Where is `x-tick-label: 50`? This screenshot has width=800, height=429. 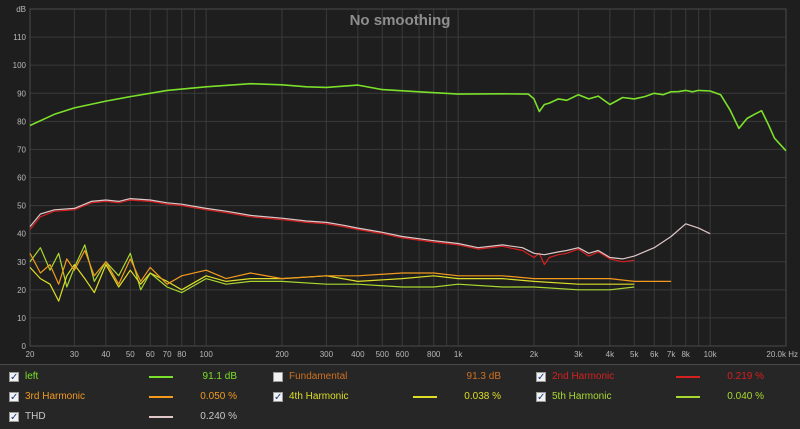
x-tick-label: 50 is located at coordinates (130, 354).